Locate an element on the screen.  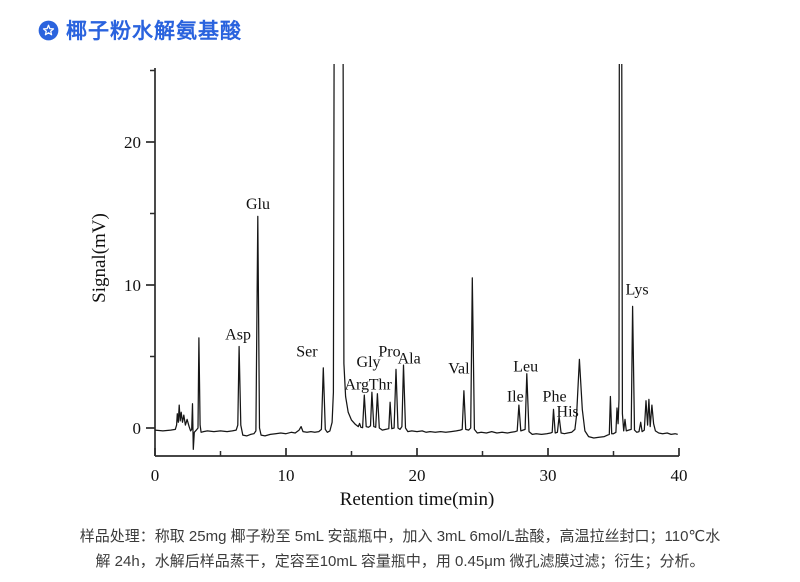
peak-label-asp: Asp is located at coordinates (238, 334).